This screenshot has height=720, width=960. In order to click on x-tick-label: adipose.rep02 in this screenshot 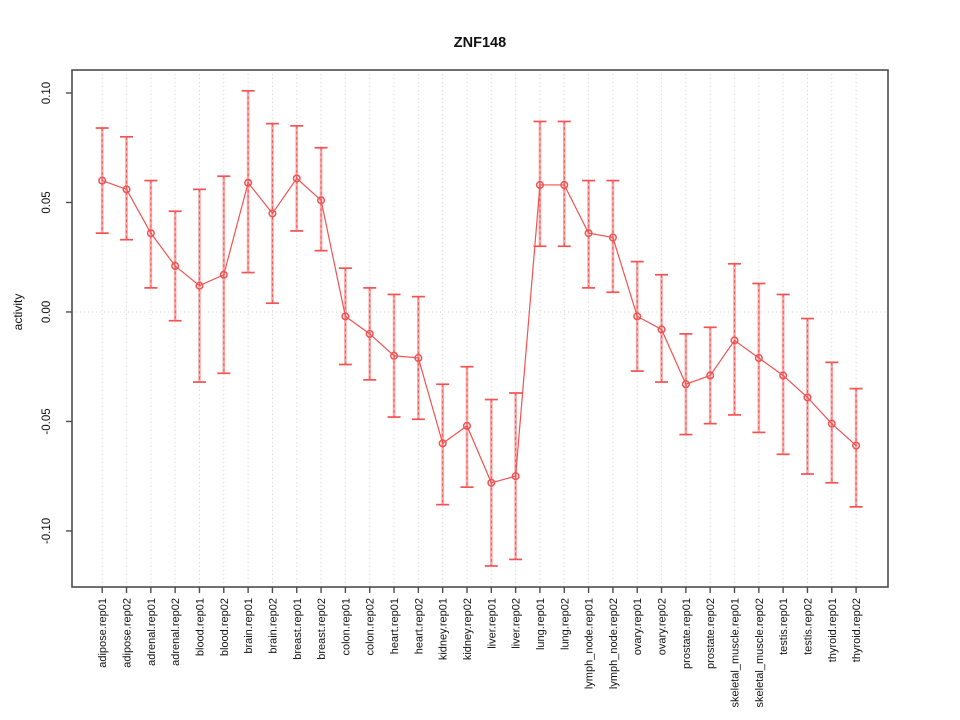, I will do `click(128, 633)`.